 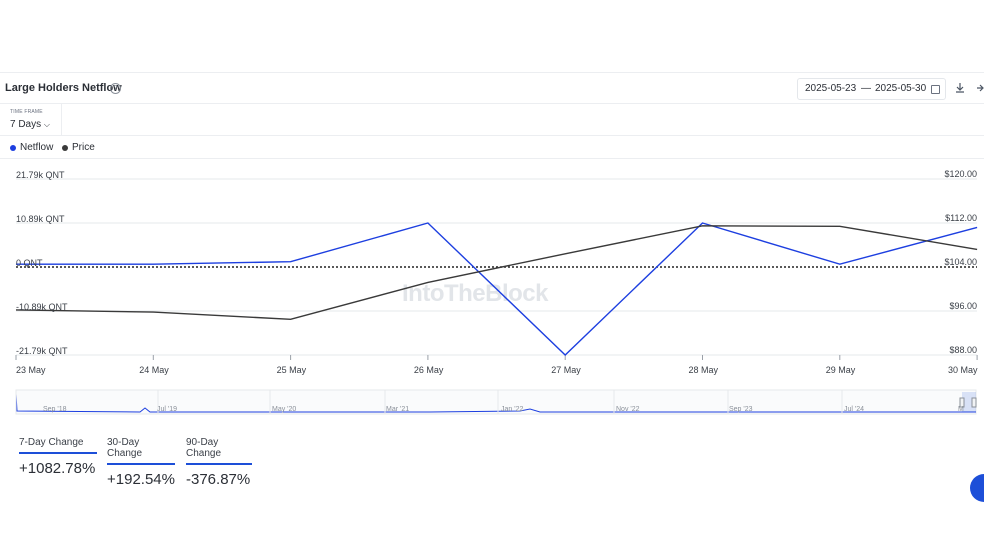 What do you see at coordinates (61, 119) in the screenshot?
I see `time-frame-separator` at bounding box center [61, 119].